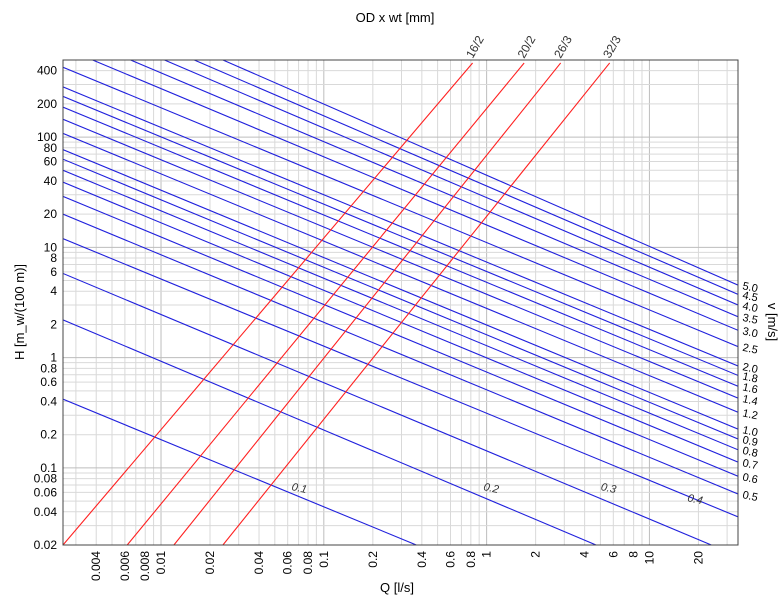 The width and height of the screenshot is (783, 598). What do you see at coordinates (749, 414) in the screenshot?
I see `velocity-label-1.2: 1.2` at bounding box center [749, 414].